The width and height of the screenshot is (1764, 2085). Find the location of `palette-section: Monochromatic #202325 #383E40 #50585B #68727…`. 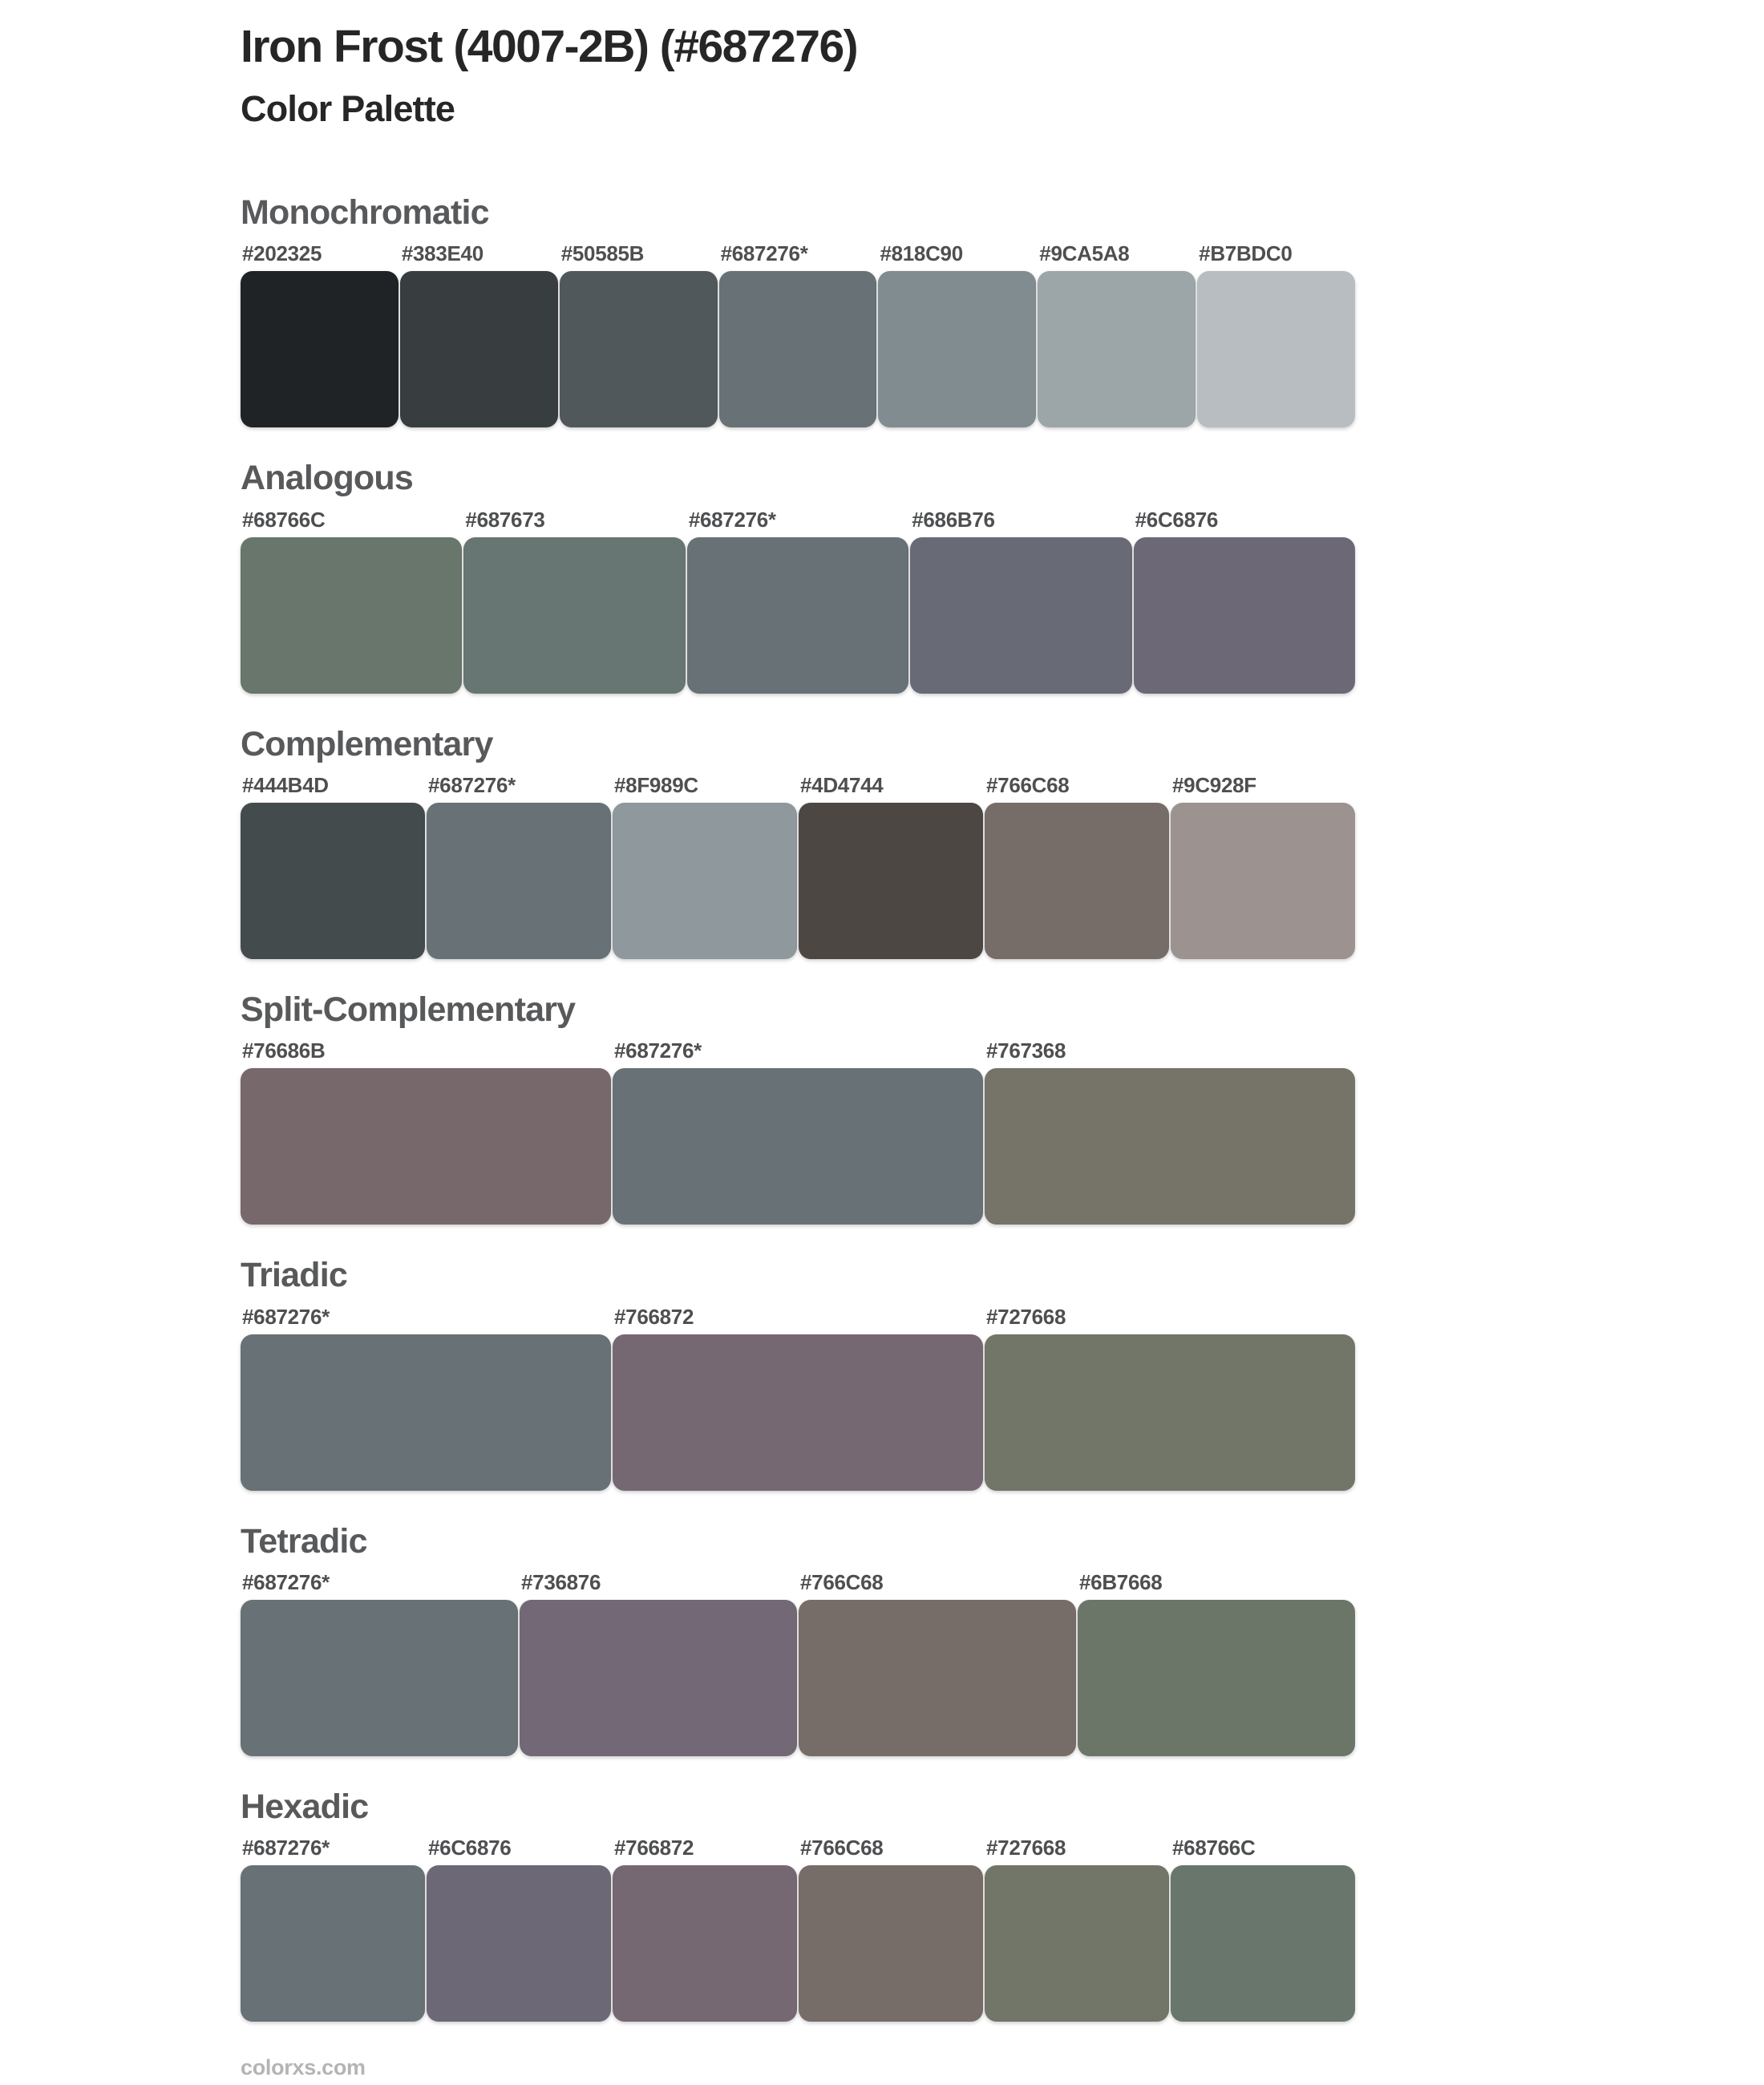

palette-section: Monochromatic #202325 #383E40 #50585B #68727… is located at coordinates (798, 311).